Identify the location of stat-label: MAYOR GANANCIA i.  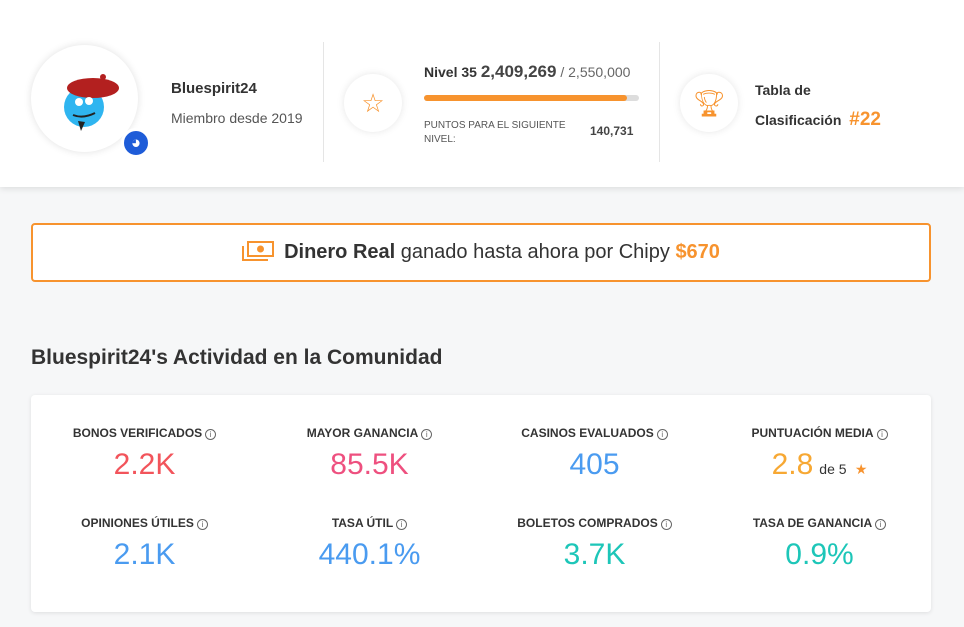
(369, 433).